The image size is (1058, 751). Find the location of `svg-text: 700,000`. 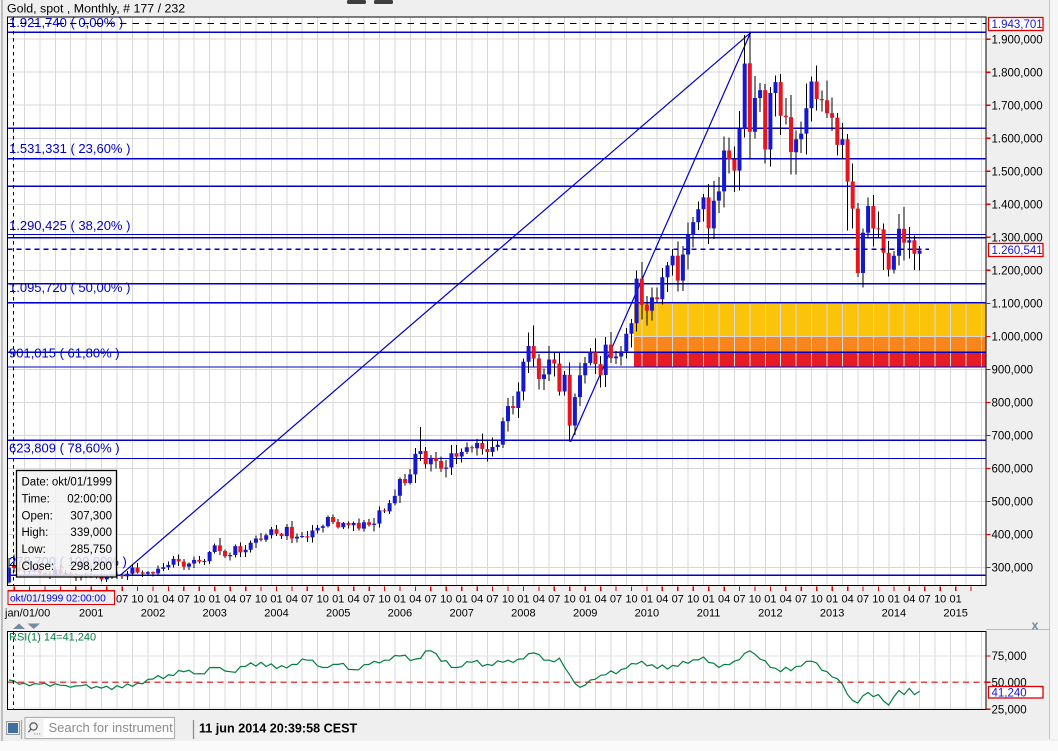

svg-text: 700,000 is located at coordinates (1013, 437).